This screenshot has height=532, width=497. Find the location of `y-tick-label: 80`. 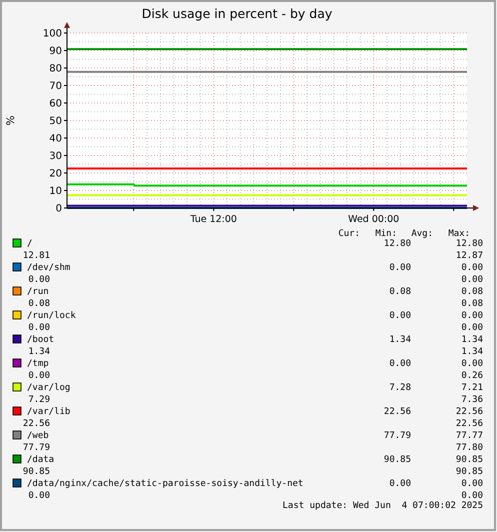

y-tick-label: 80 is located at coordinates (55, 69).